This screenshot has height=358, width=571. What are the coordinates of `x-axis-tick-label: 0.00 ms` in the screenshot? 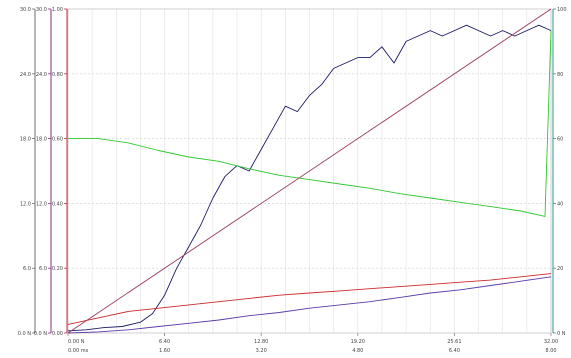 It's located at (78, 351).